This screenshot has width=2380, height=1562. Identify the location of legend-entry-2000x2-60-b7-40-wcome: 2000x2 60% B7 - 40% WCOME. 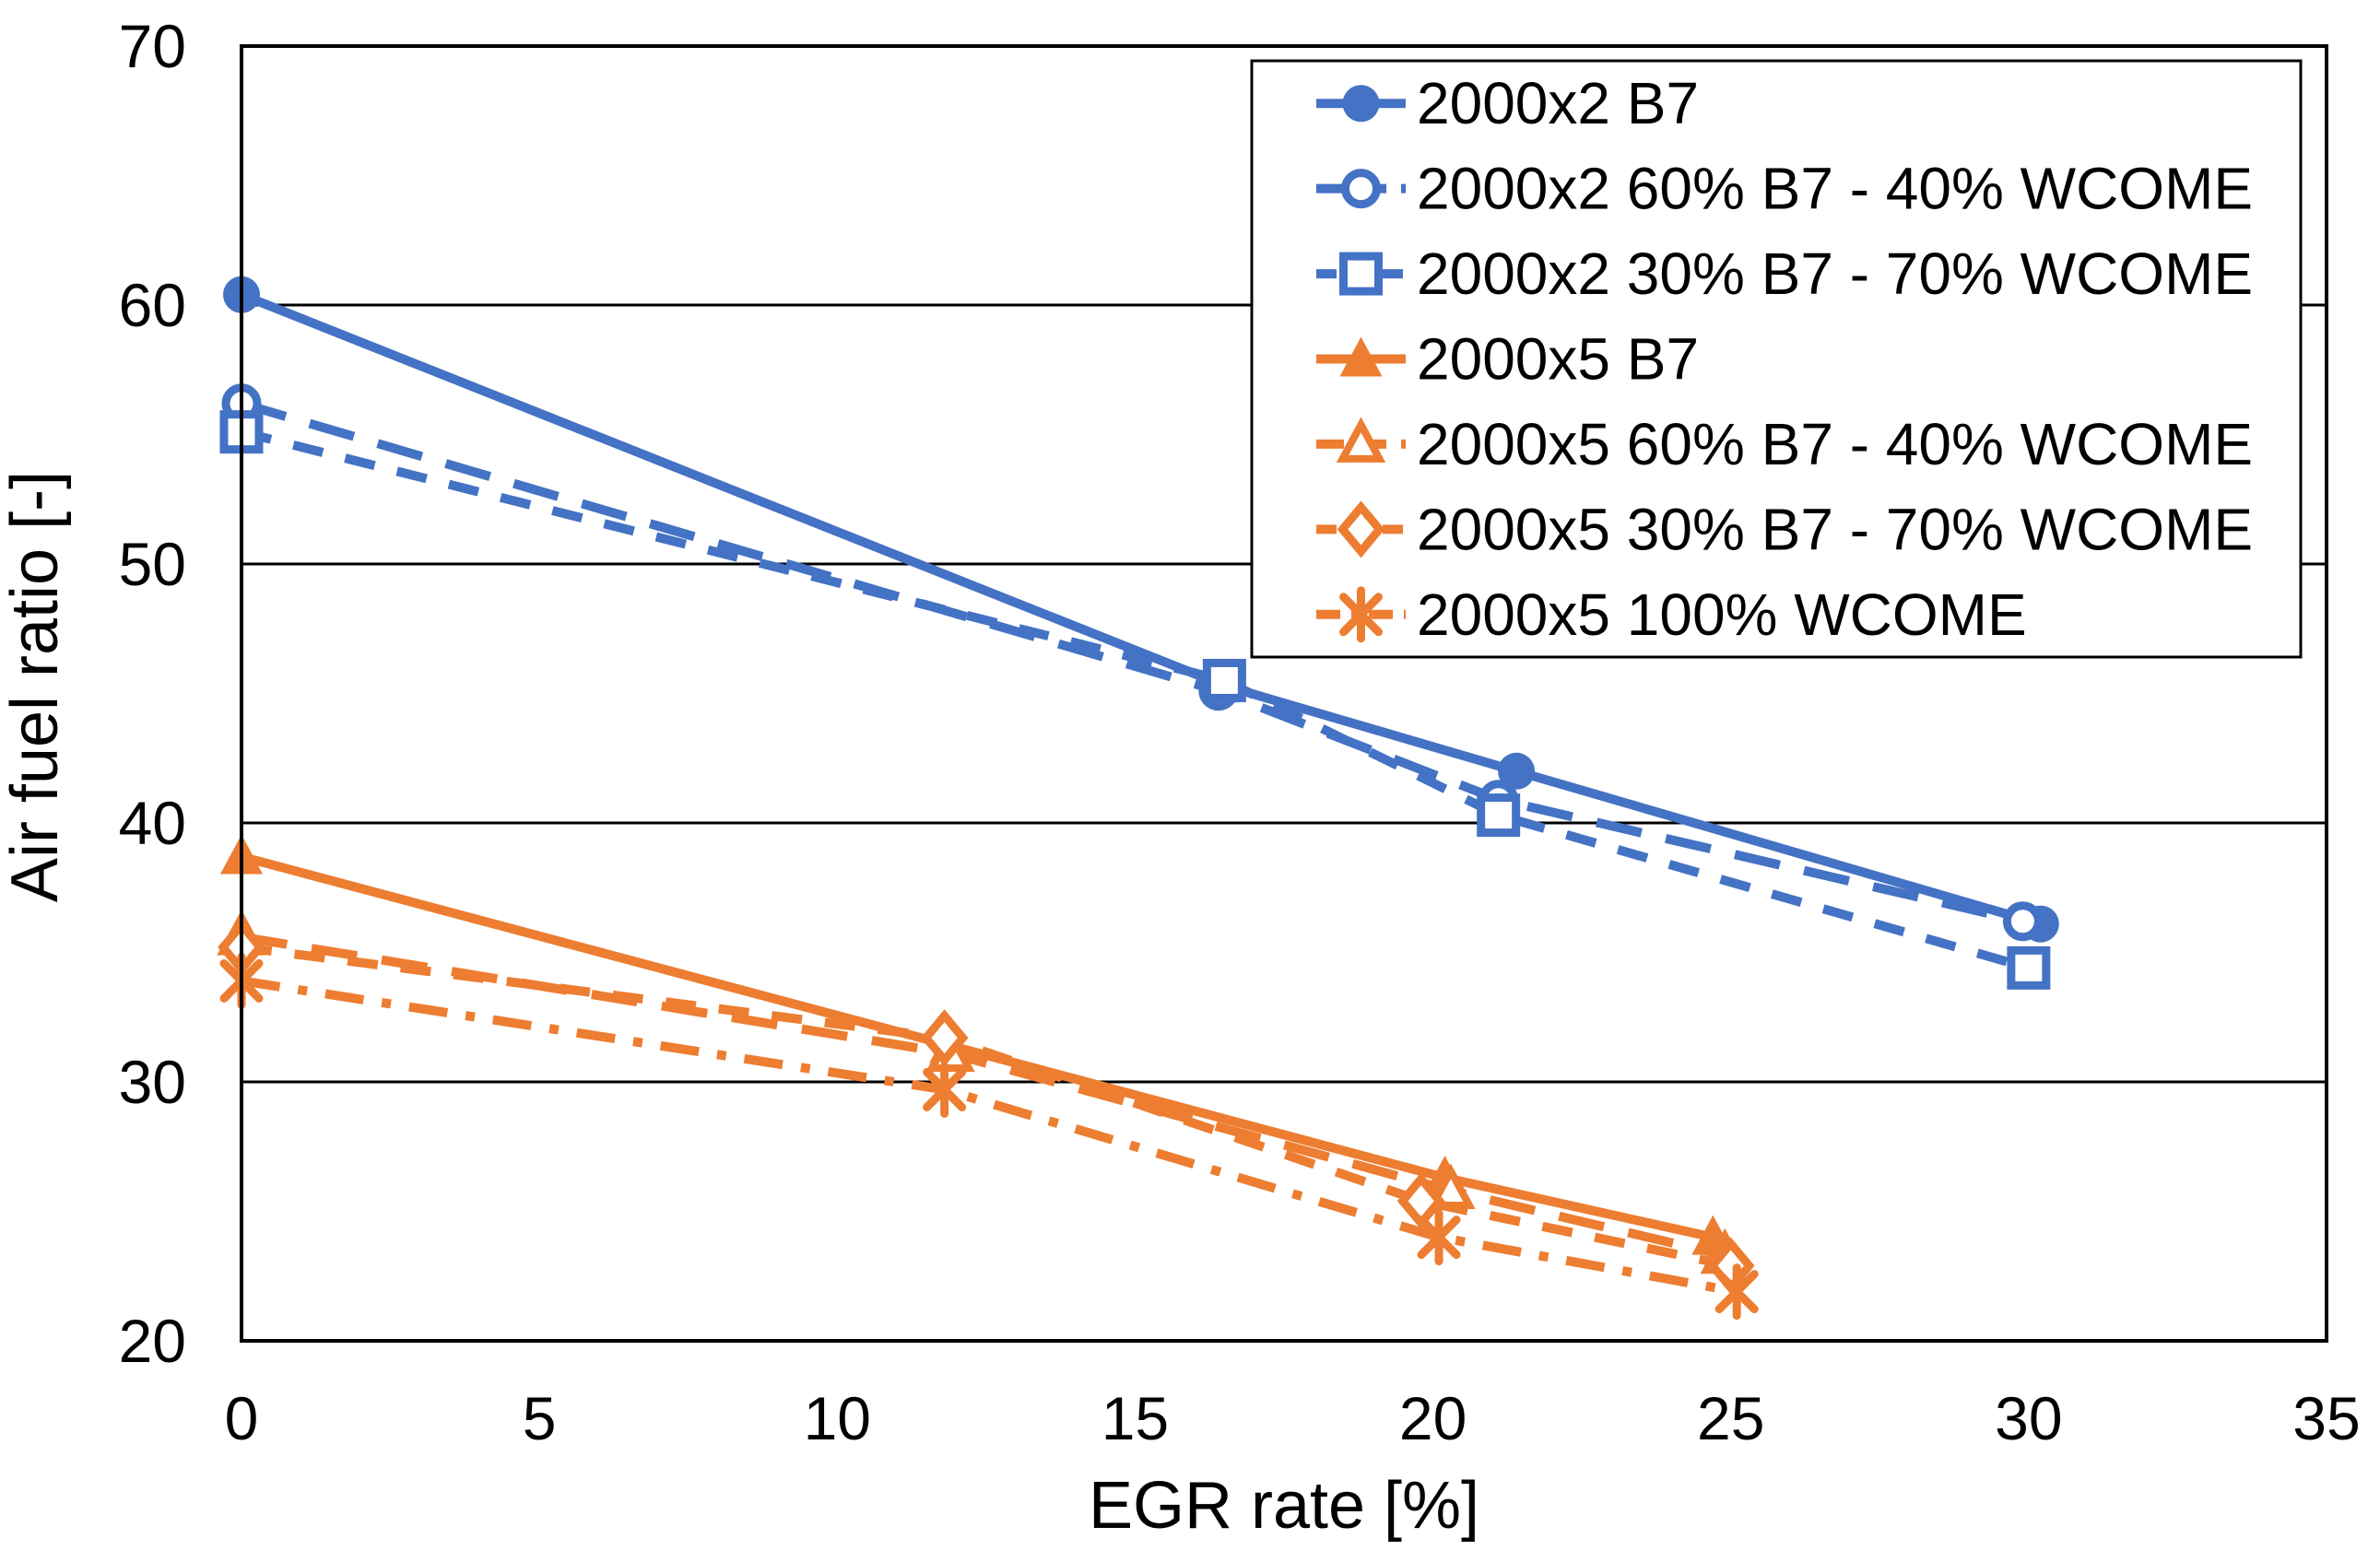
(1784, 189).